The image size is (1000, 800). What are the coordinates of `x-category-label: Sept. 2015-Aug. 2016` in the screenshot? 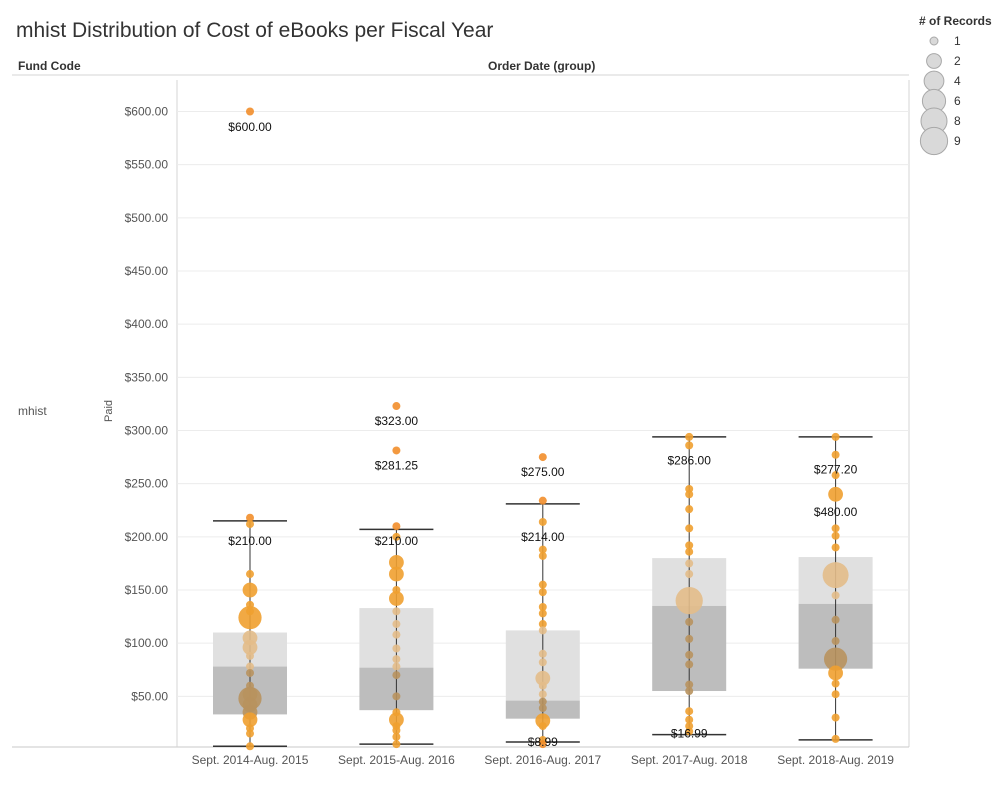 It's located at (396, 760).